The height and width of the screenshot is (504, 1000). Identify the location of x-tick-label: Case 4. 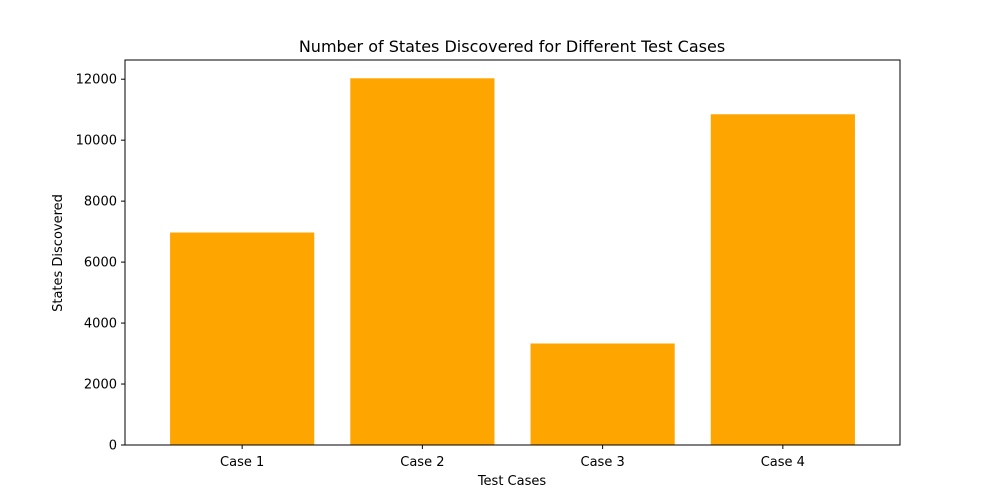
(783, 462).